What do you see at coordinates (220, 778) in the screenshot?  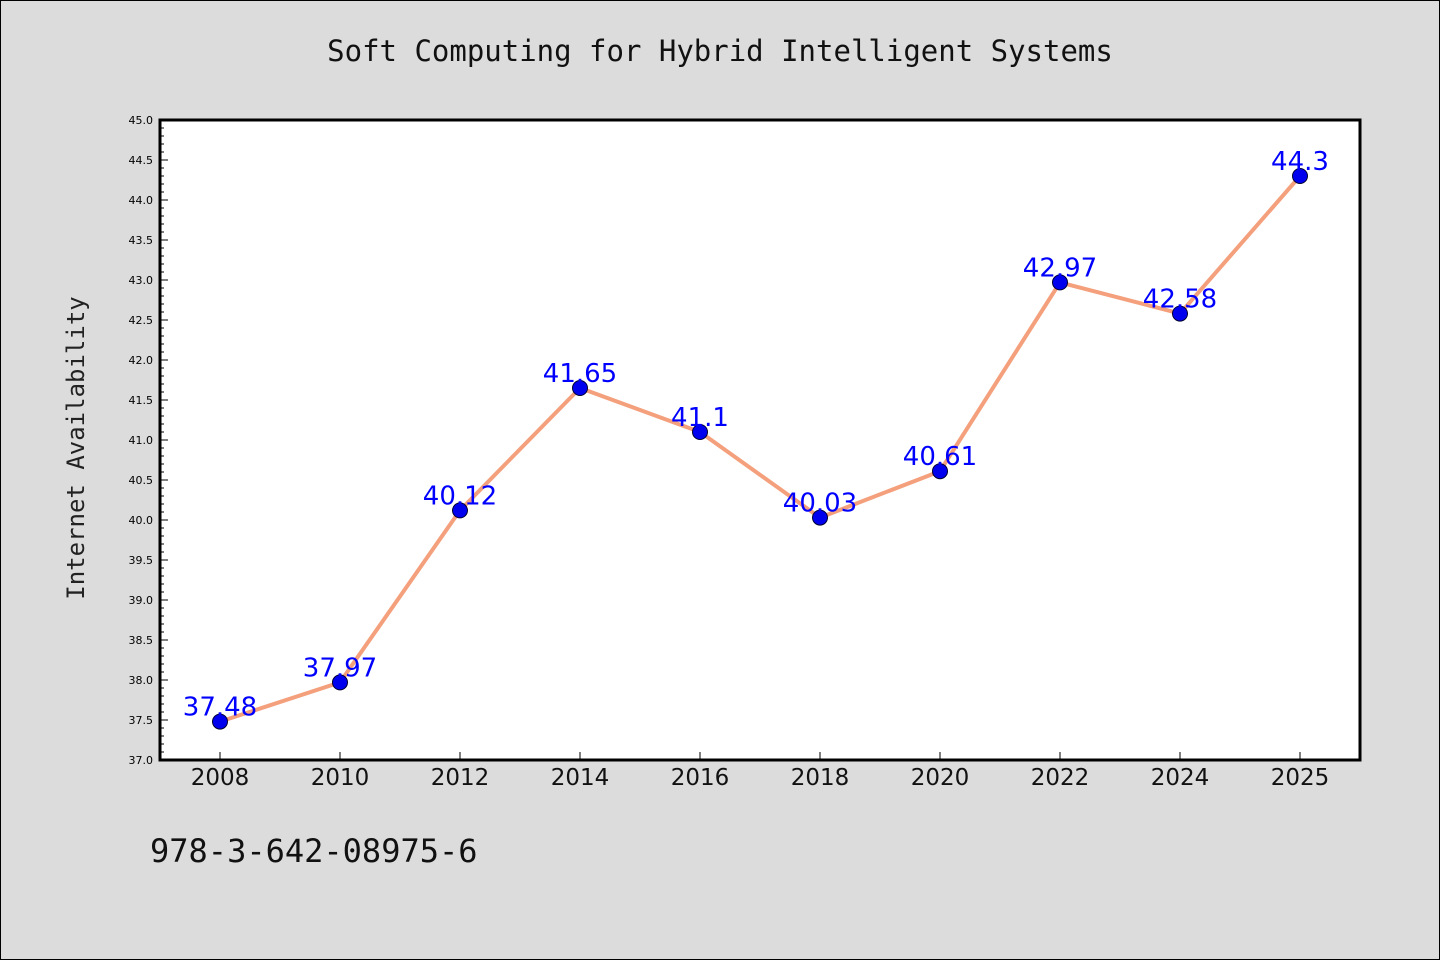 I see `x-tick-label: 2008` at bounding box center [220, 778].